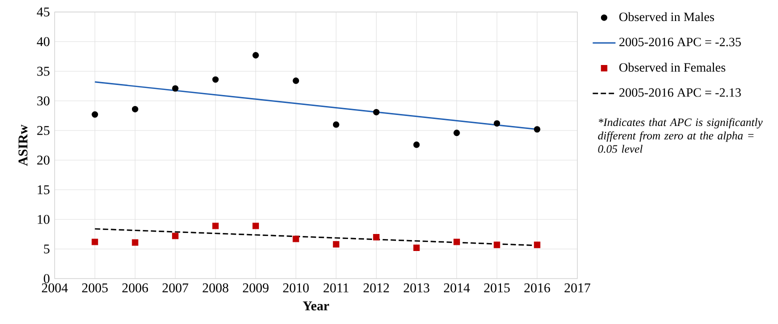  I want to click on legend-label: 2005-2016 APC = -2.35, so click(680, 42).